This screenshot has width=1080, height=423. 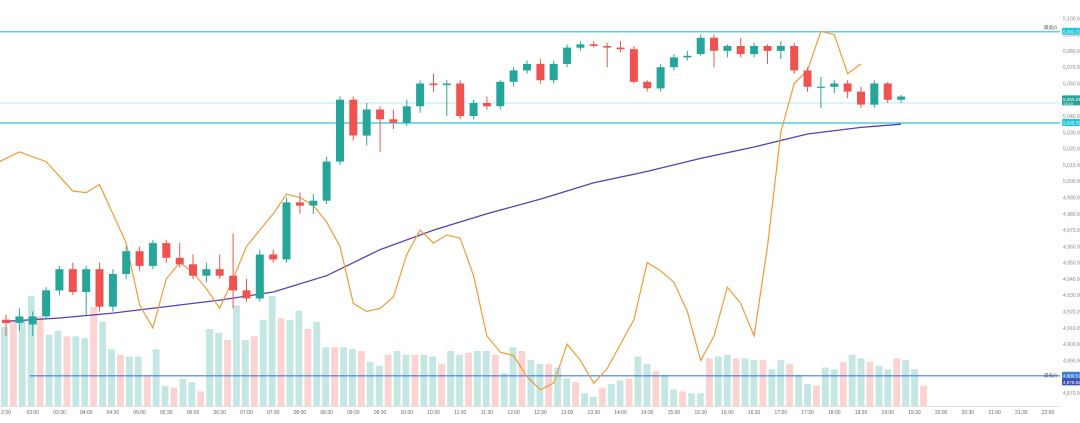 I want to click on current-price-label-sub: 13:15, so click(x=1068, y=103).